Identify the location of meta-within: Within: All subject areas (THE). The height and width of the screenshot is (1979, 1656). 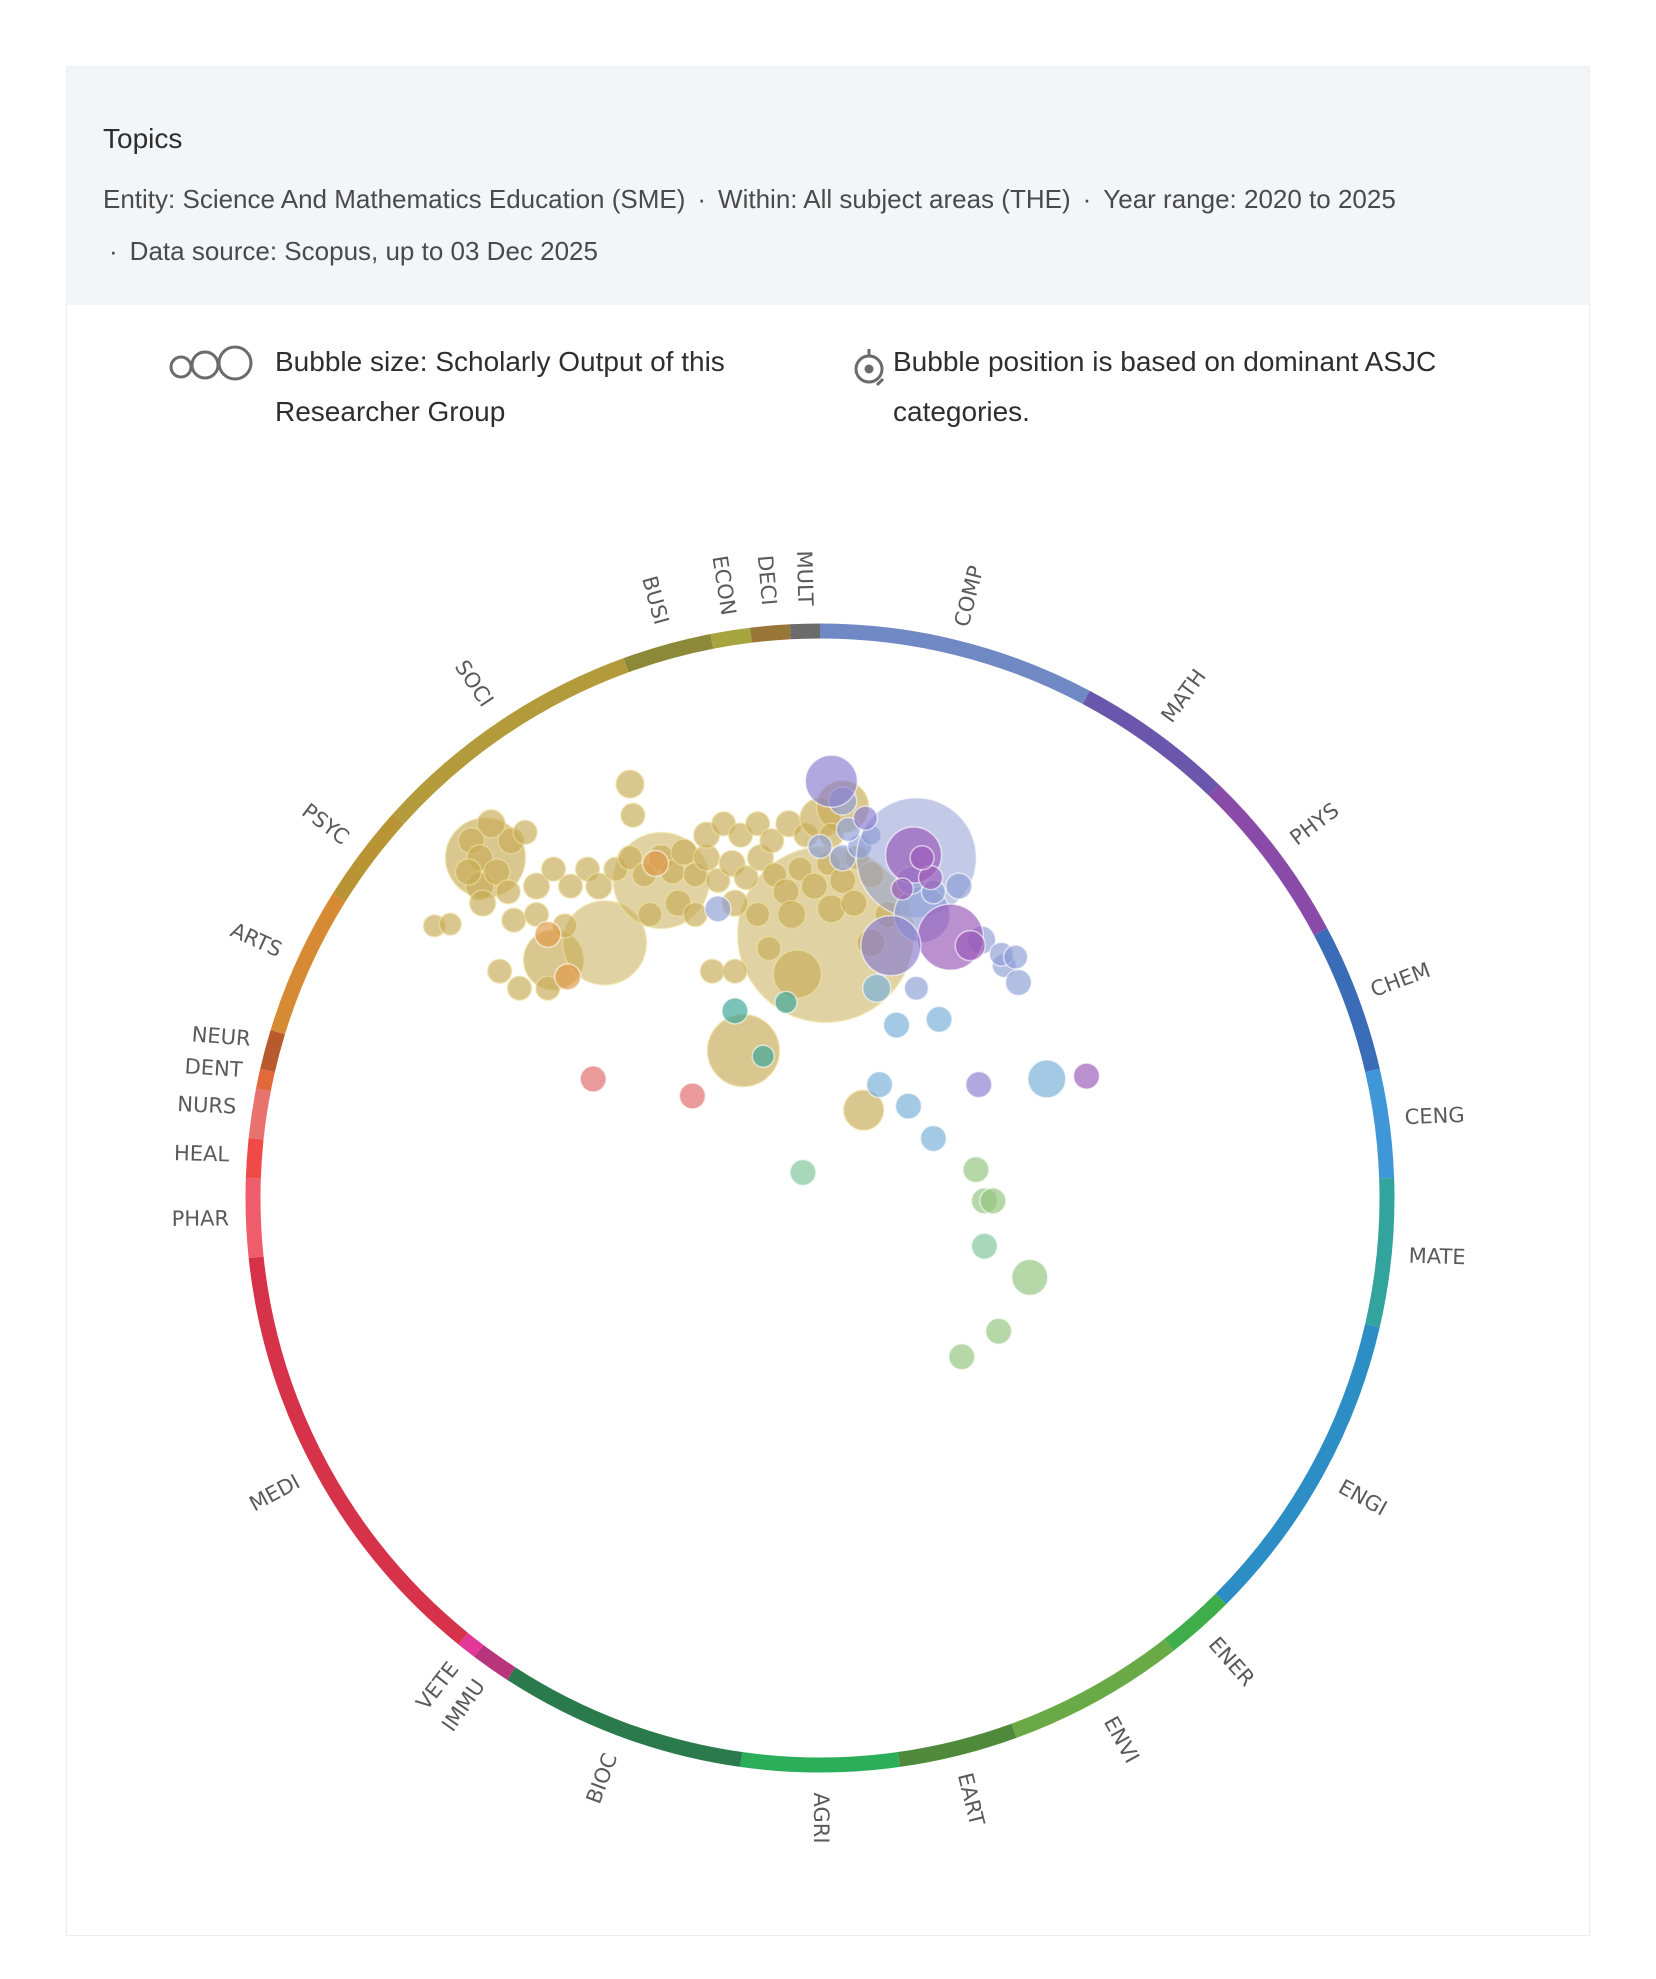
(894, 199).